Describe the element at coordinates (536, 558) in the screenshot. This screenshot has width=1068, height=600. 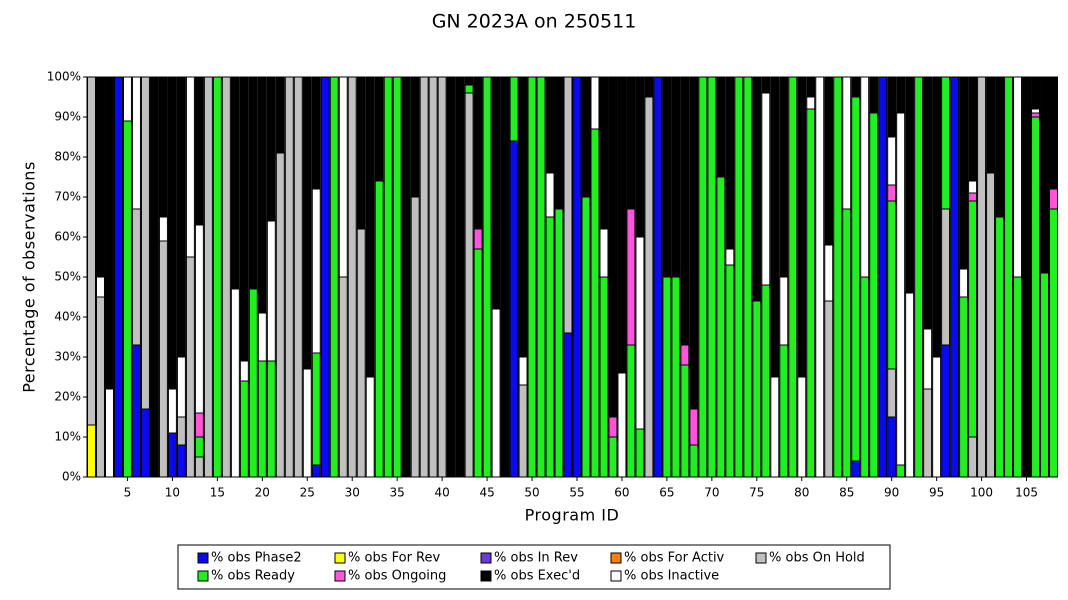
I see `legend-label: % obs In Rev` at that location.